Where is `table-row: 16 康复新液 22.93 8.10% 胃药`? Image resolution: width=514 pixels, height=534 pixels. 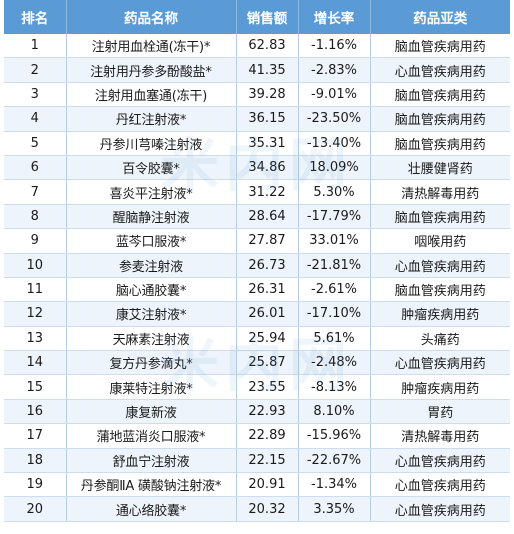
table-row: 16 康复新液 22.93 8.10% 胃药 is located at coordinates (257, 412).